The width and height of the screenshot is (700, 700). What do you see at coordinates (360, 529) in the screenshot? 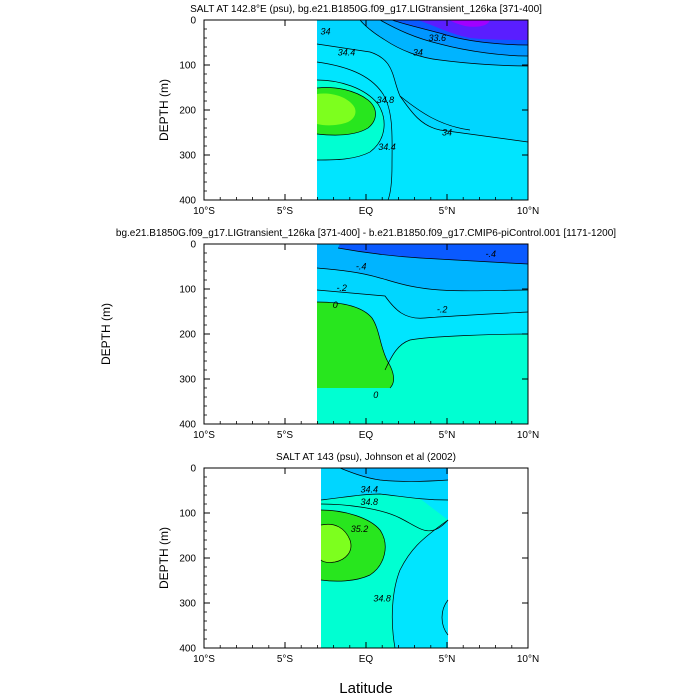
I see `contour-label: 35.2` at bounding box center [360, 529].